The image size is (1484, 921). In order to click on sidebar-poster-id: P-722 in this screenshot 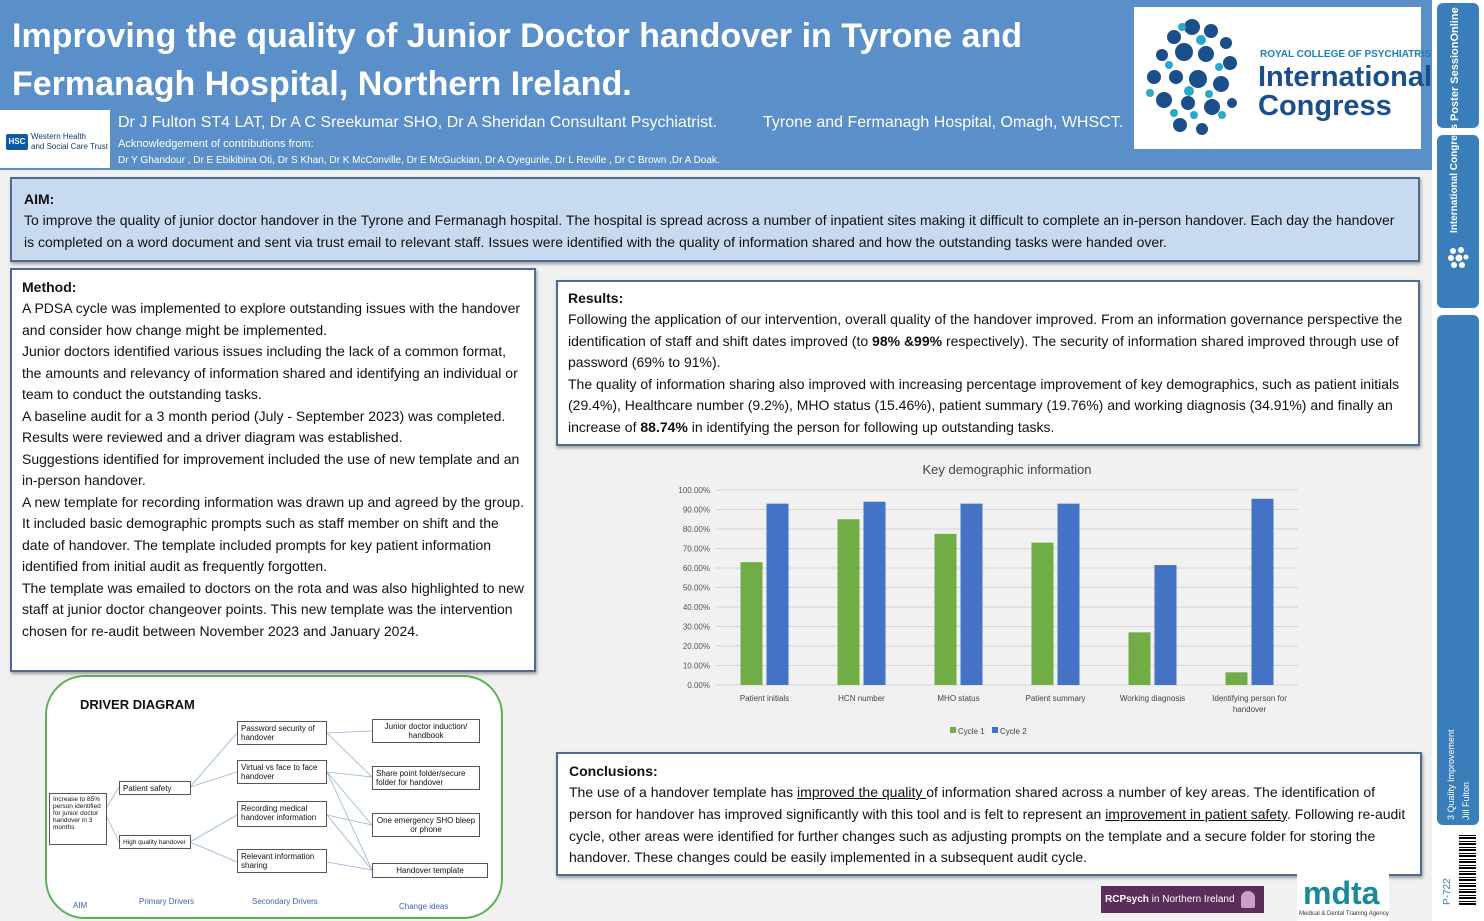, I will do `click(1447, 891)`.